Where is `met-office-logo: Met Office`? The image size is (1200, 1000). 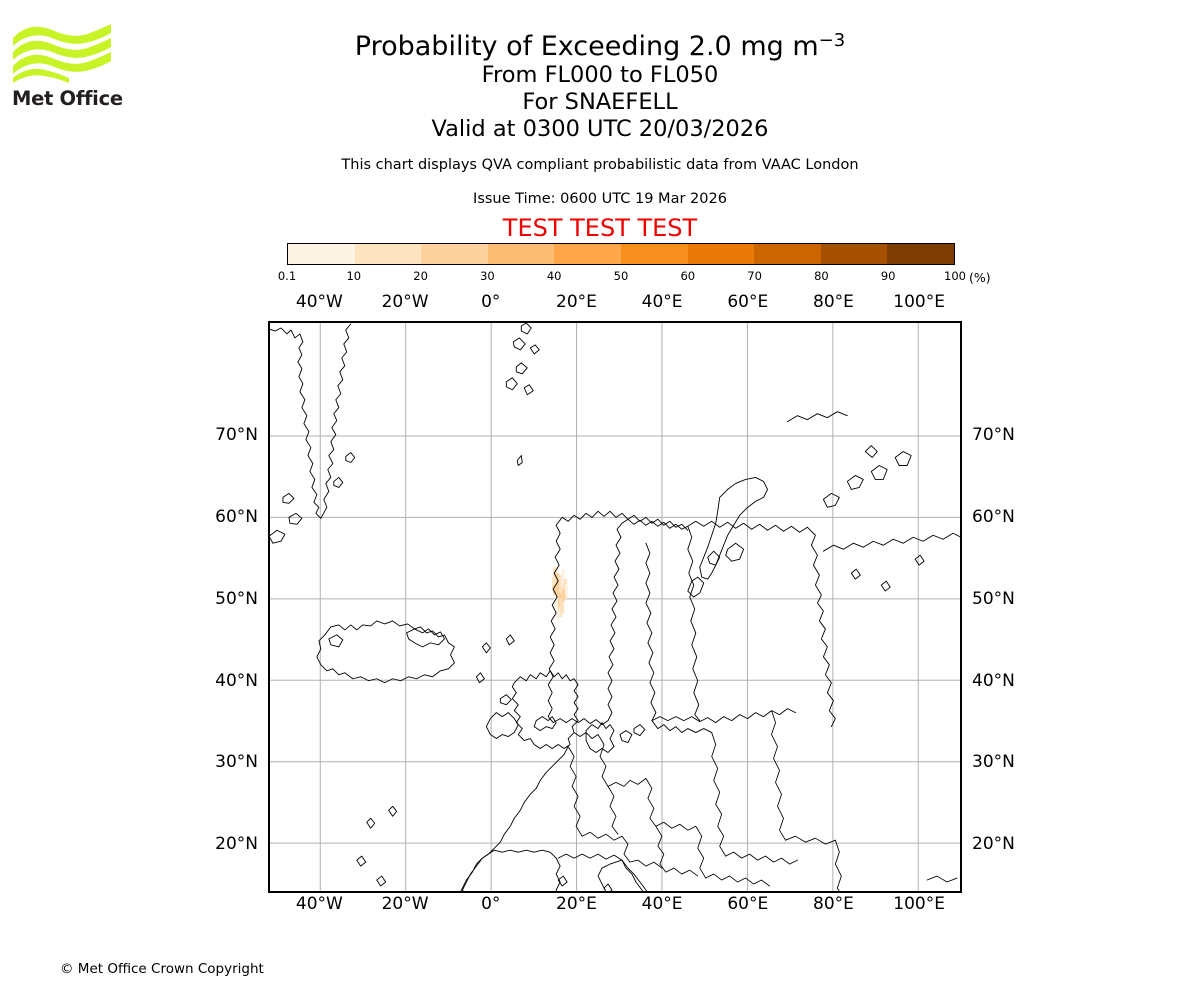
met-office-logo: Met Office is located at coordinates (68, 69).